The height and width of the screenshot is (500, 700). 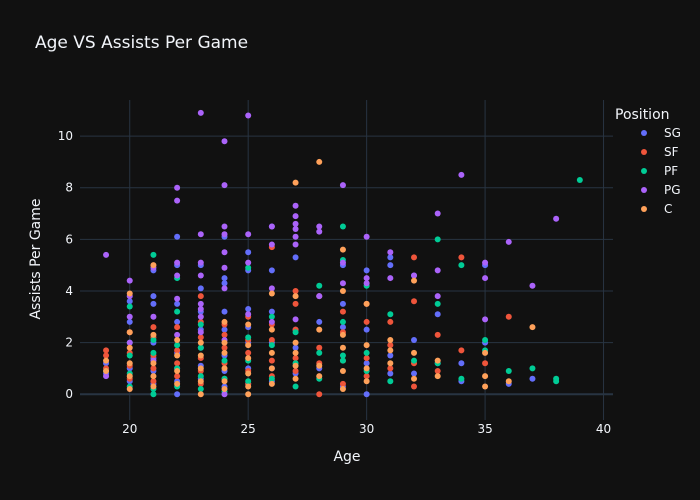 I want to click on x-tick-label: 20, so click(x=129, y=429).